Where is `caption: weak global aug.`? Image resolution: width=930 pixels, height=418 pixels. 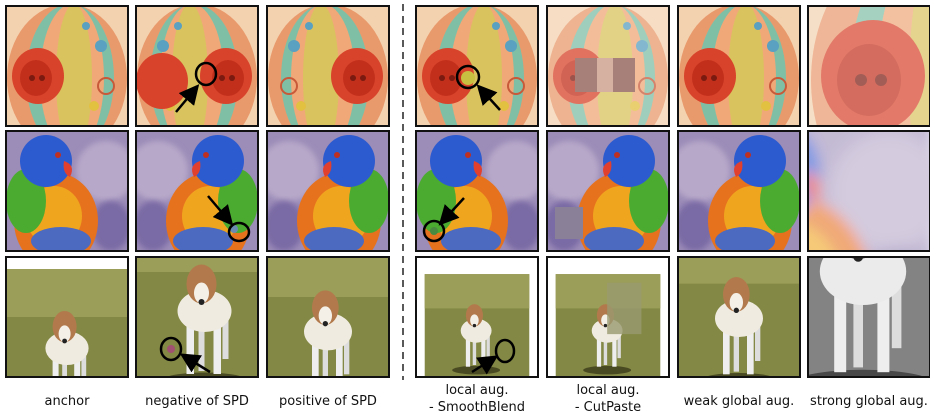
caption: weak global aug. is located at coordinates (739, 401).